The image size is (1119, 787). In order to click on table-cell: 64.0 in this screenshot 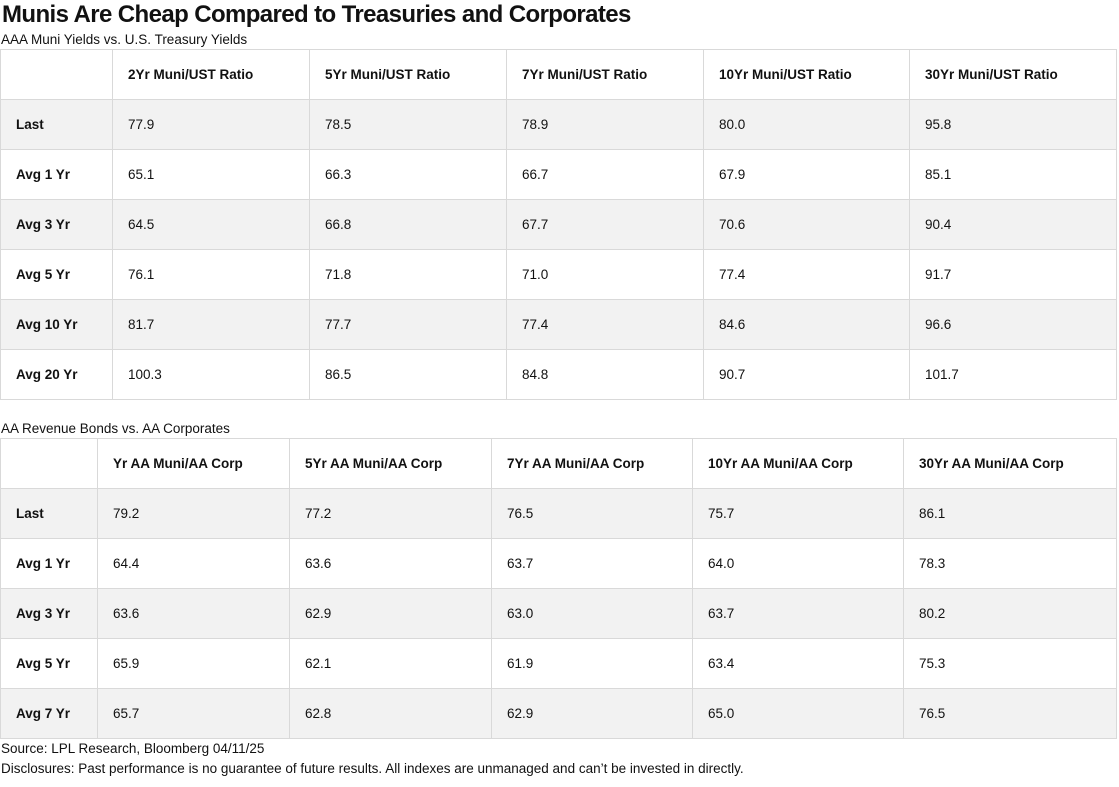, I will do `click(798, 563)`.